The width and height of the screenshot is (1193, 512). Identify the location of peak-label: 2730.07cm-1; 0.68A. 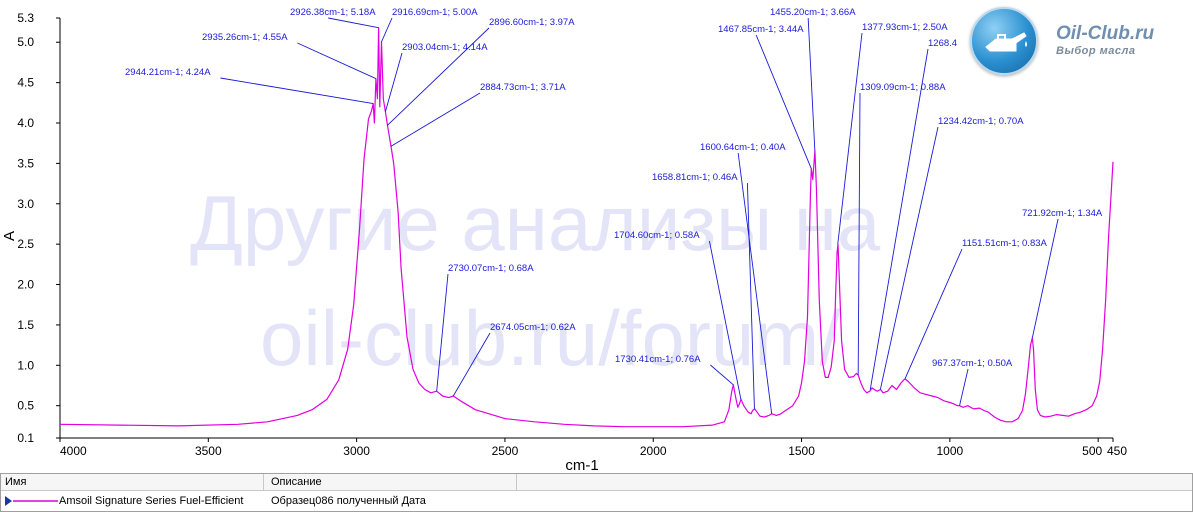
(491, 268).